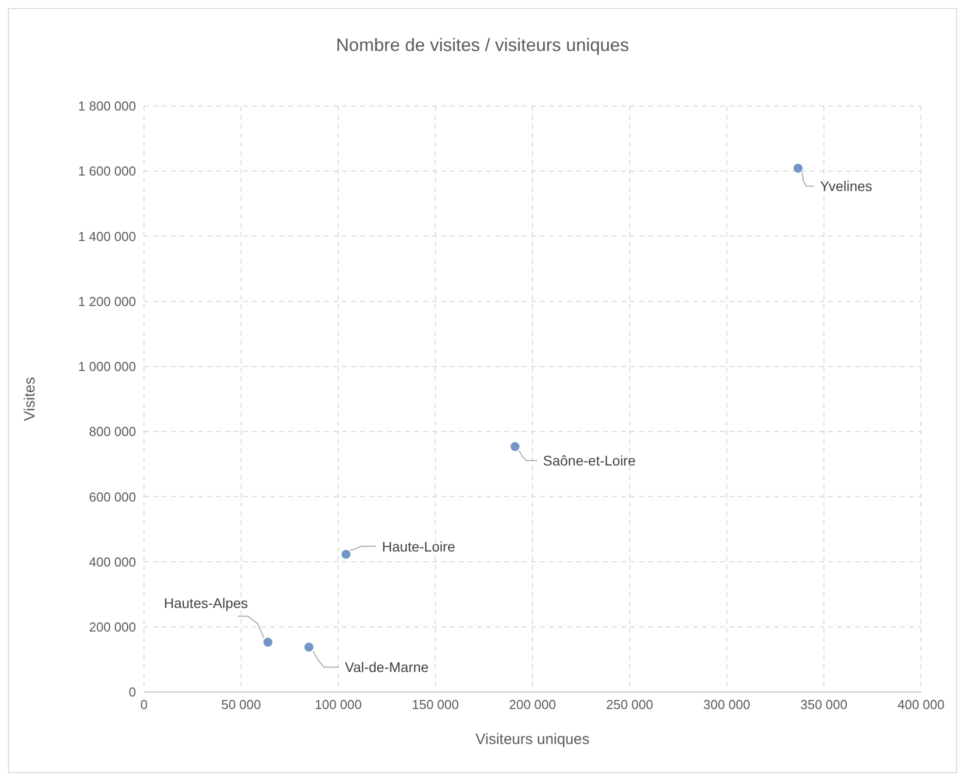  What do you see at coordinates (533, 739) in the screenshot?
I see `x-axis-title: Visiteurs uniques` at bounding box center [533, 739].